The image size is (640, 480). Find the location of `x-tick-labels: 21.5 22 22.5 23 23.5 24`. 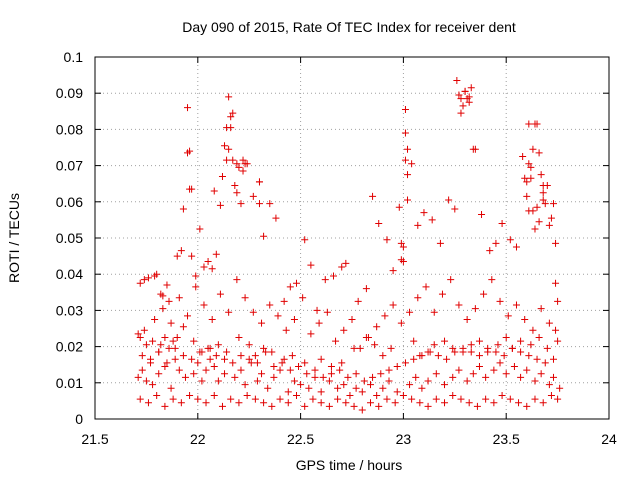

x-tick-labels: 21.5 22 22.5 23 23.5 24 is located at coordinates (349, 439).